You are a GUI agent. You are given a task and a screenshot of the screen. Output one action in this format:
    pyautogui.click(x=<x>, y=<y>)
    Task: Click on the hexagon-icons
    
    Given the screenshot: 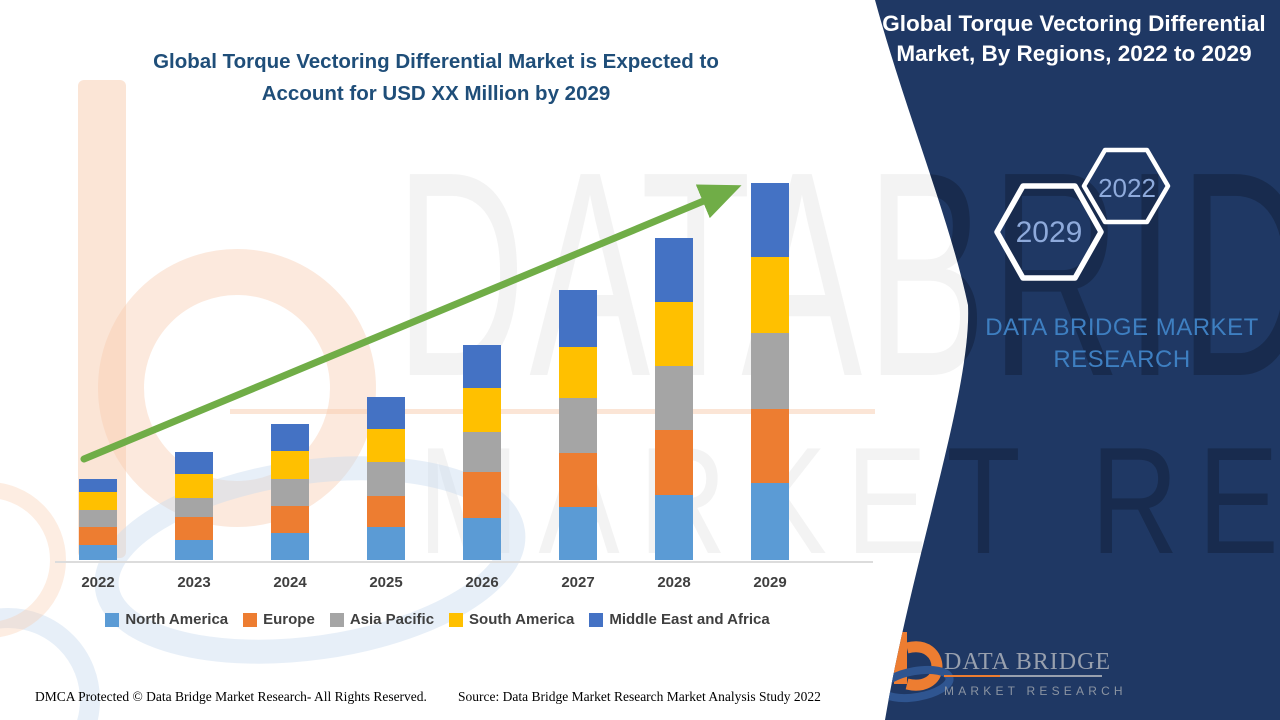 What is the action you would take?
    pyautogui.click(x=1110, y=215)
    